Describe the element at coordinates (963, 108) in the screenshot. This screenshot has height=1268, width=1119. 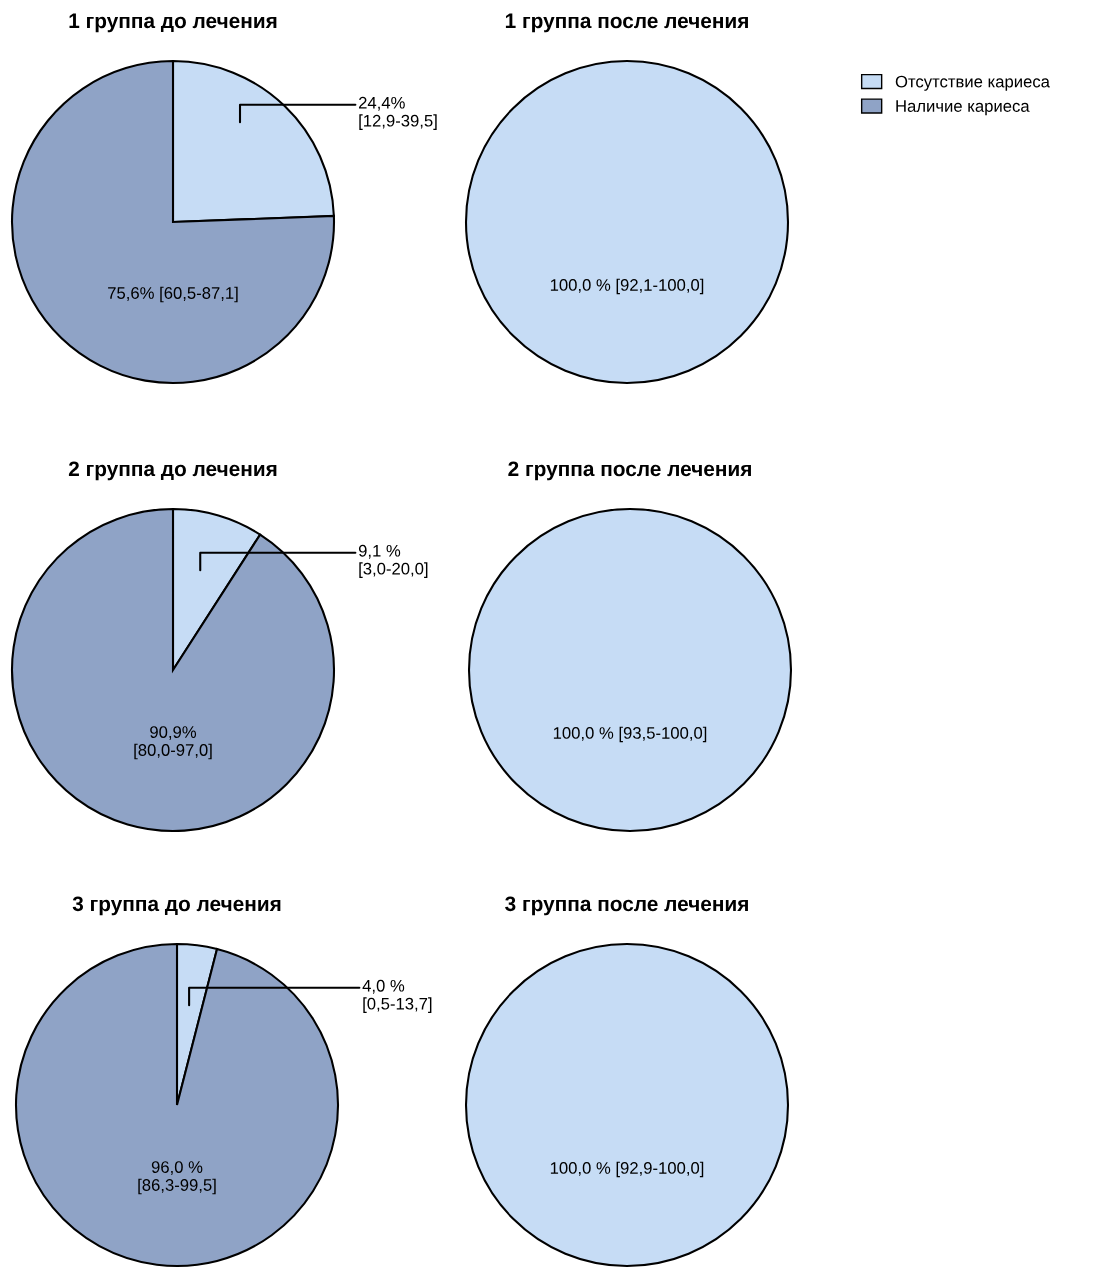
I see `legend-label: Наличие кариеса` at that location.